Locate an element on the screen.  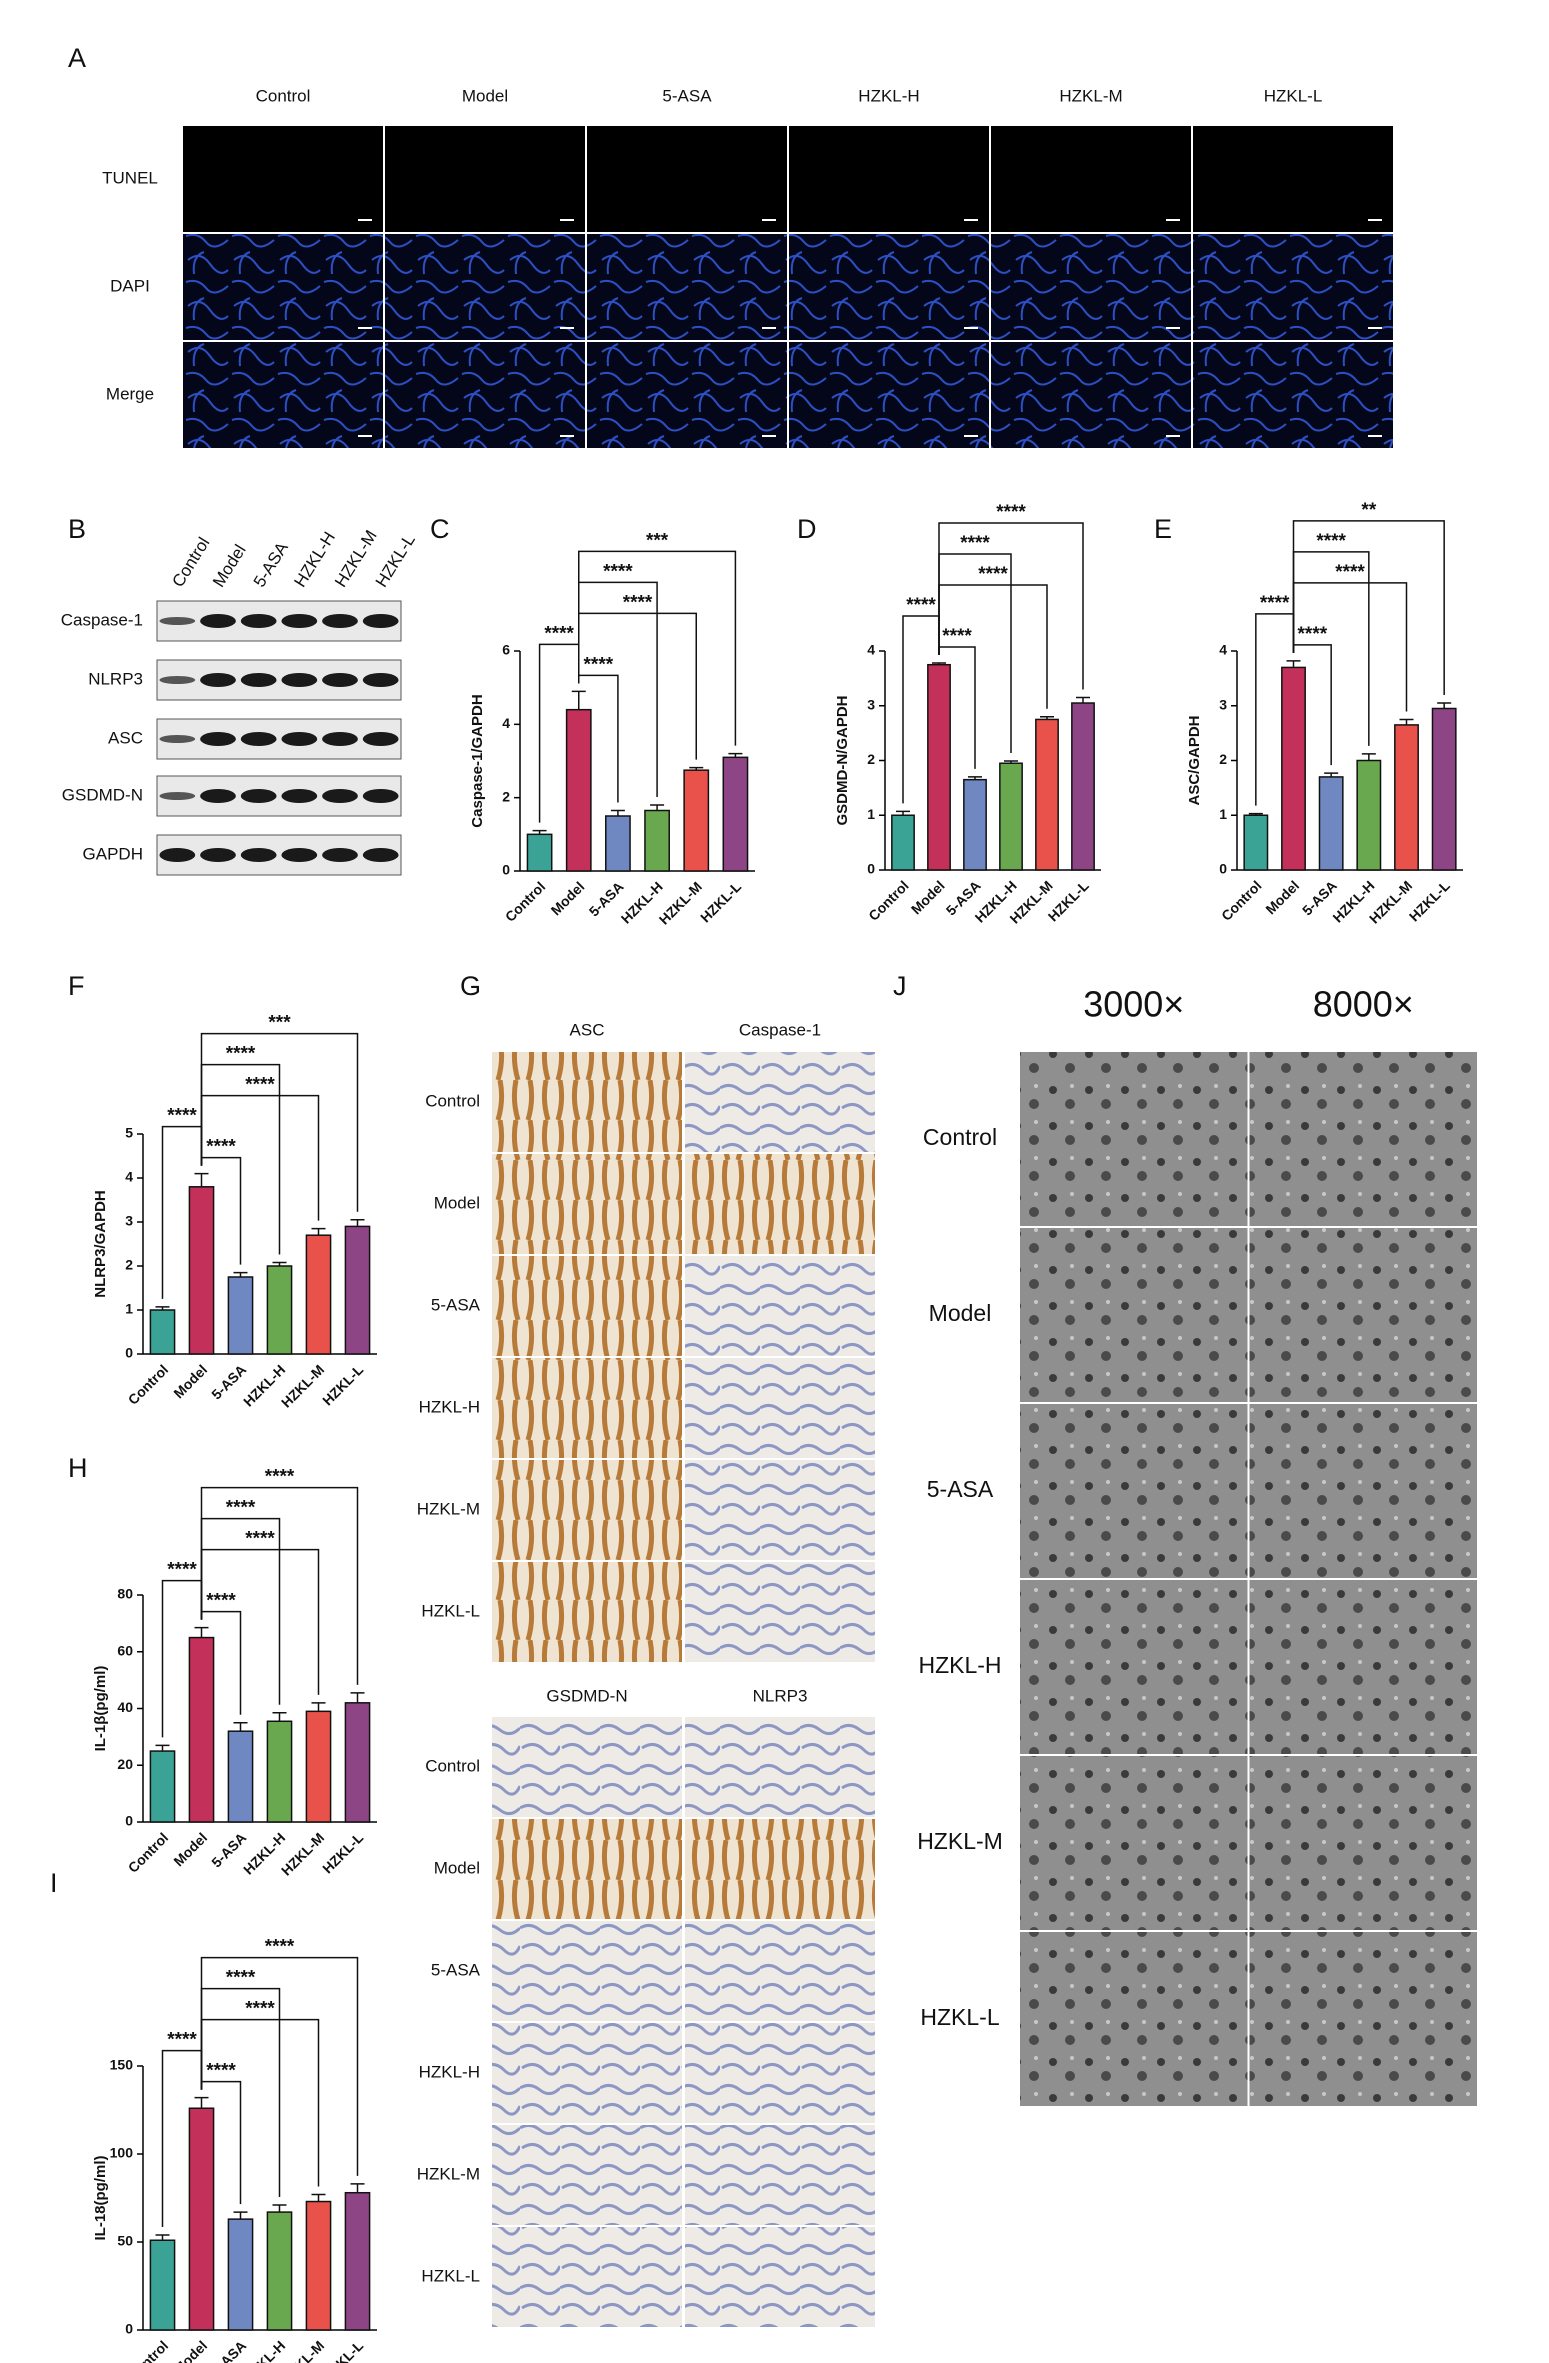
x-tick-label: HZKL-M is located at coordinates (302, 1385).